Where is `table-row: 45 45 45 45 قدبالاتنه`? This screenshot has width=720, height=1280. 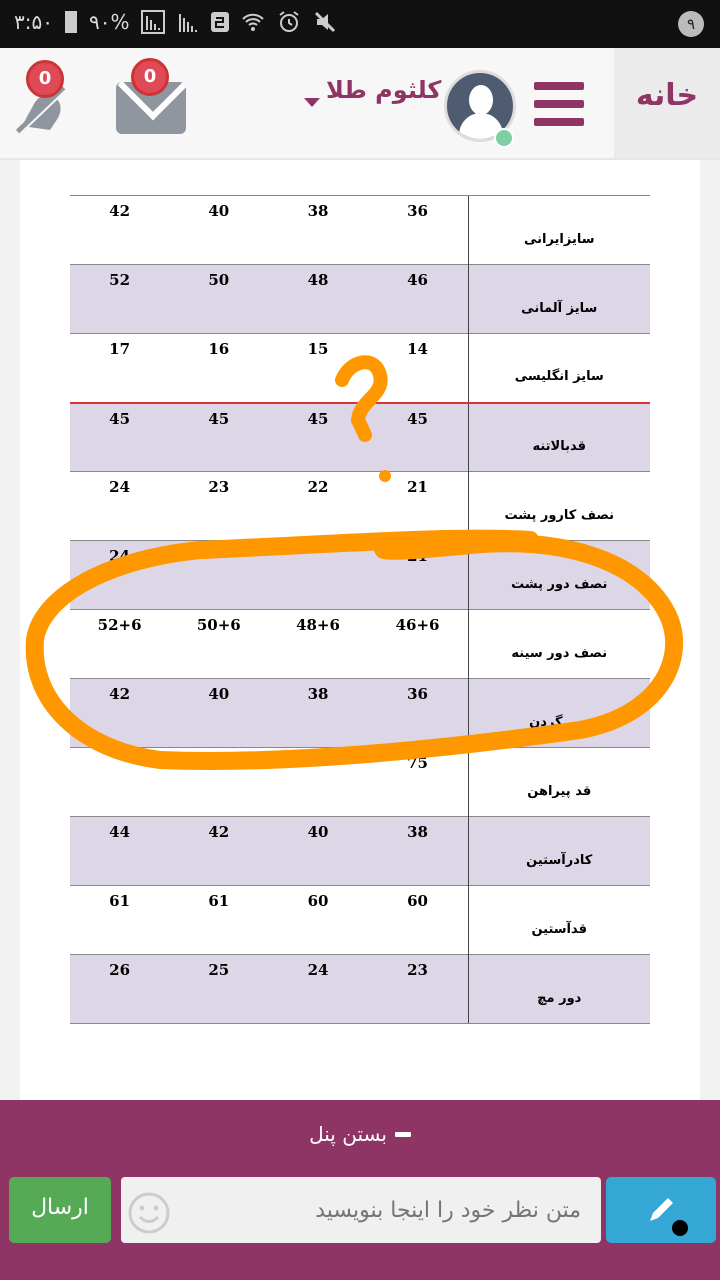 table-row: 45 45 45 45 قدبالاتنه is located at coordinates (360, 436).